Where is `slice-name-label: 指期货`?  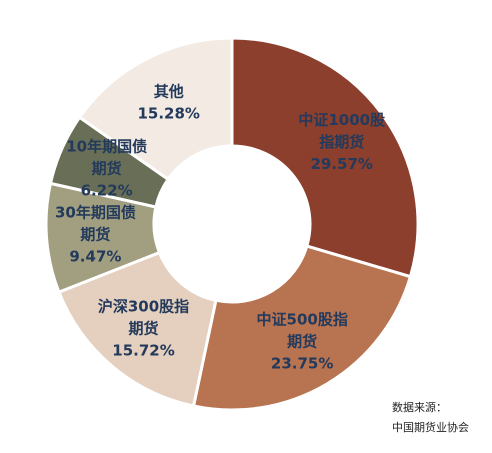 slice-name-label: 指期货 is located at coordinates (341, 142).